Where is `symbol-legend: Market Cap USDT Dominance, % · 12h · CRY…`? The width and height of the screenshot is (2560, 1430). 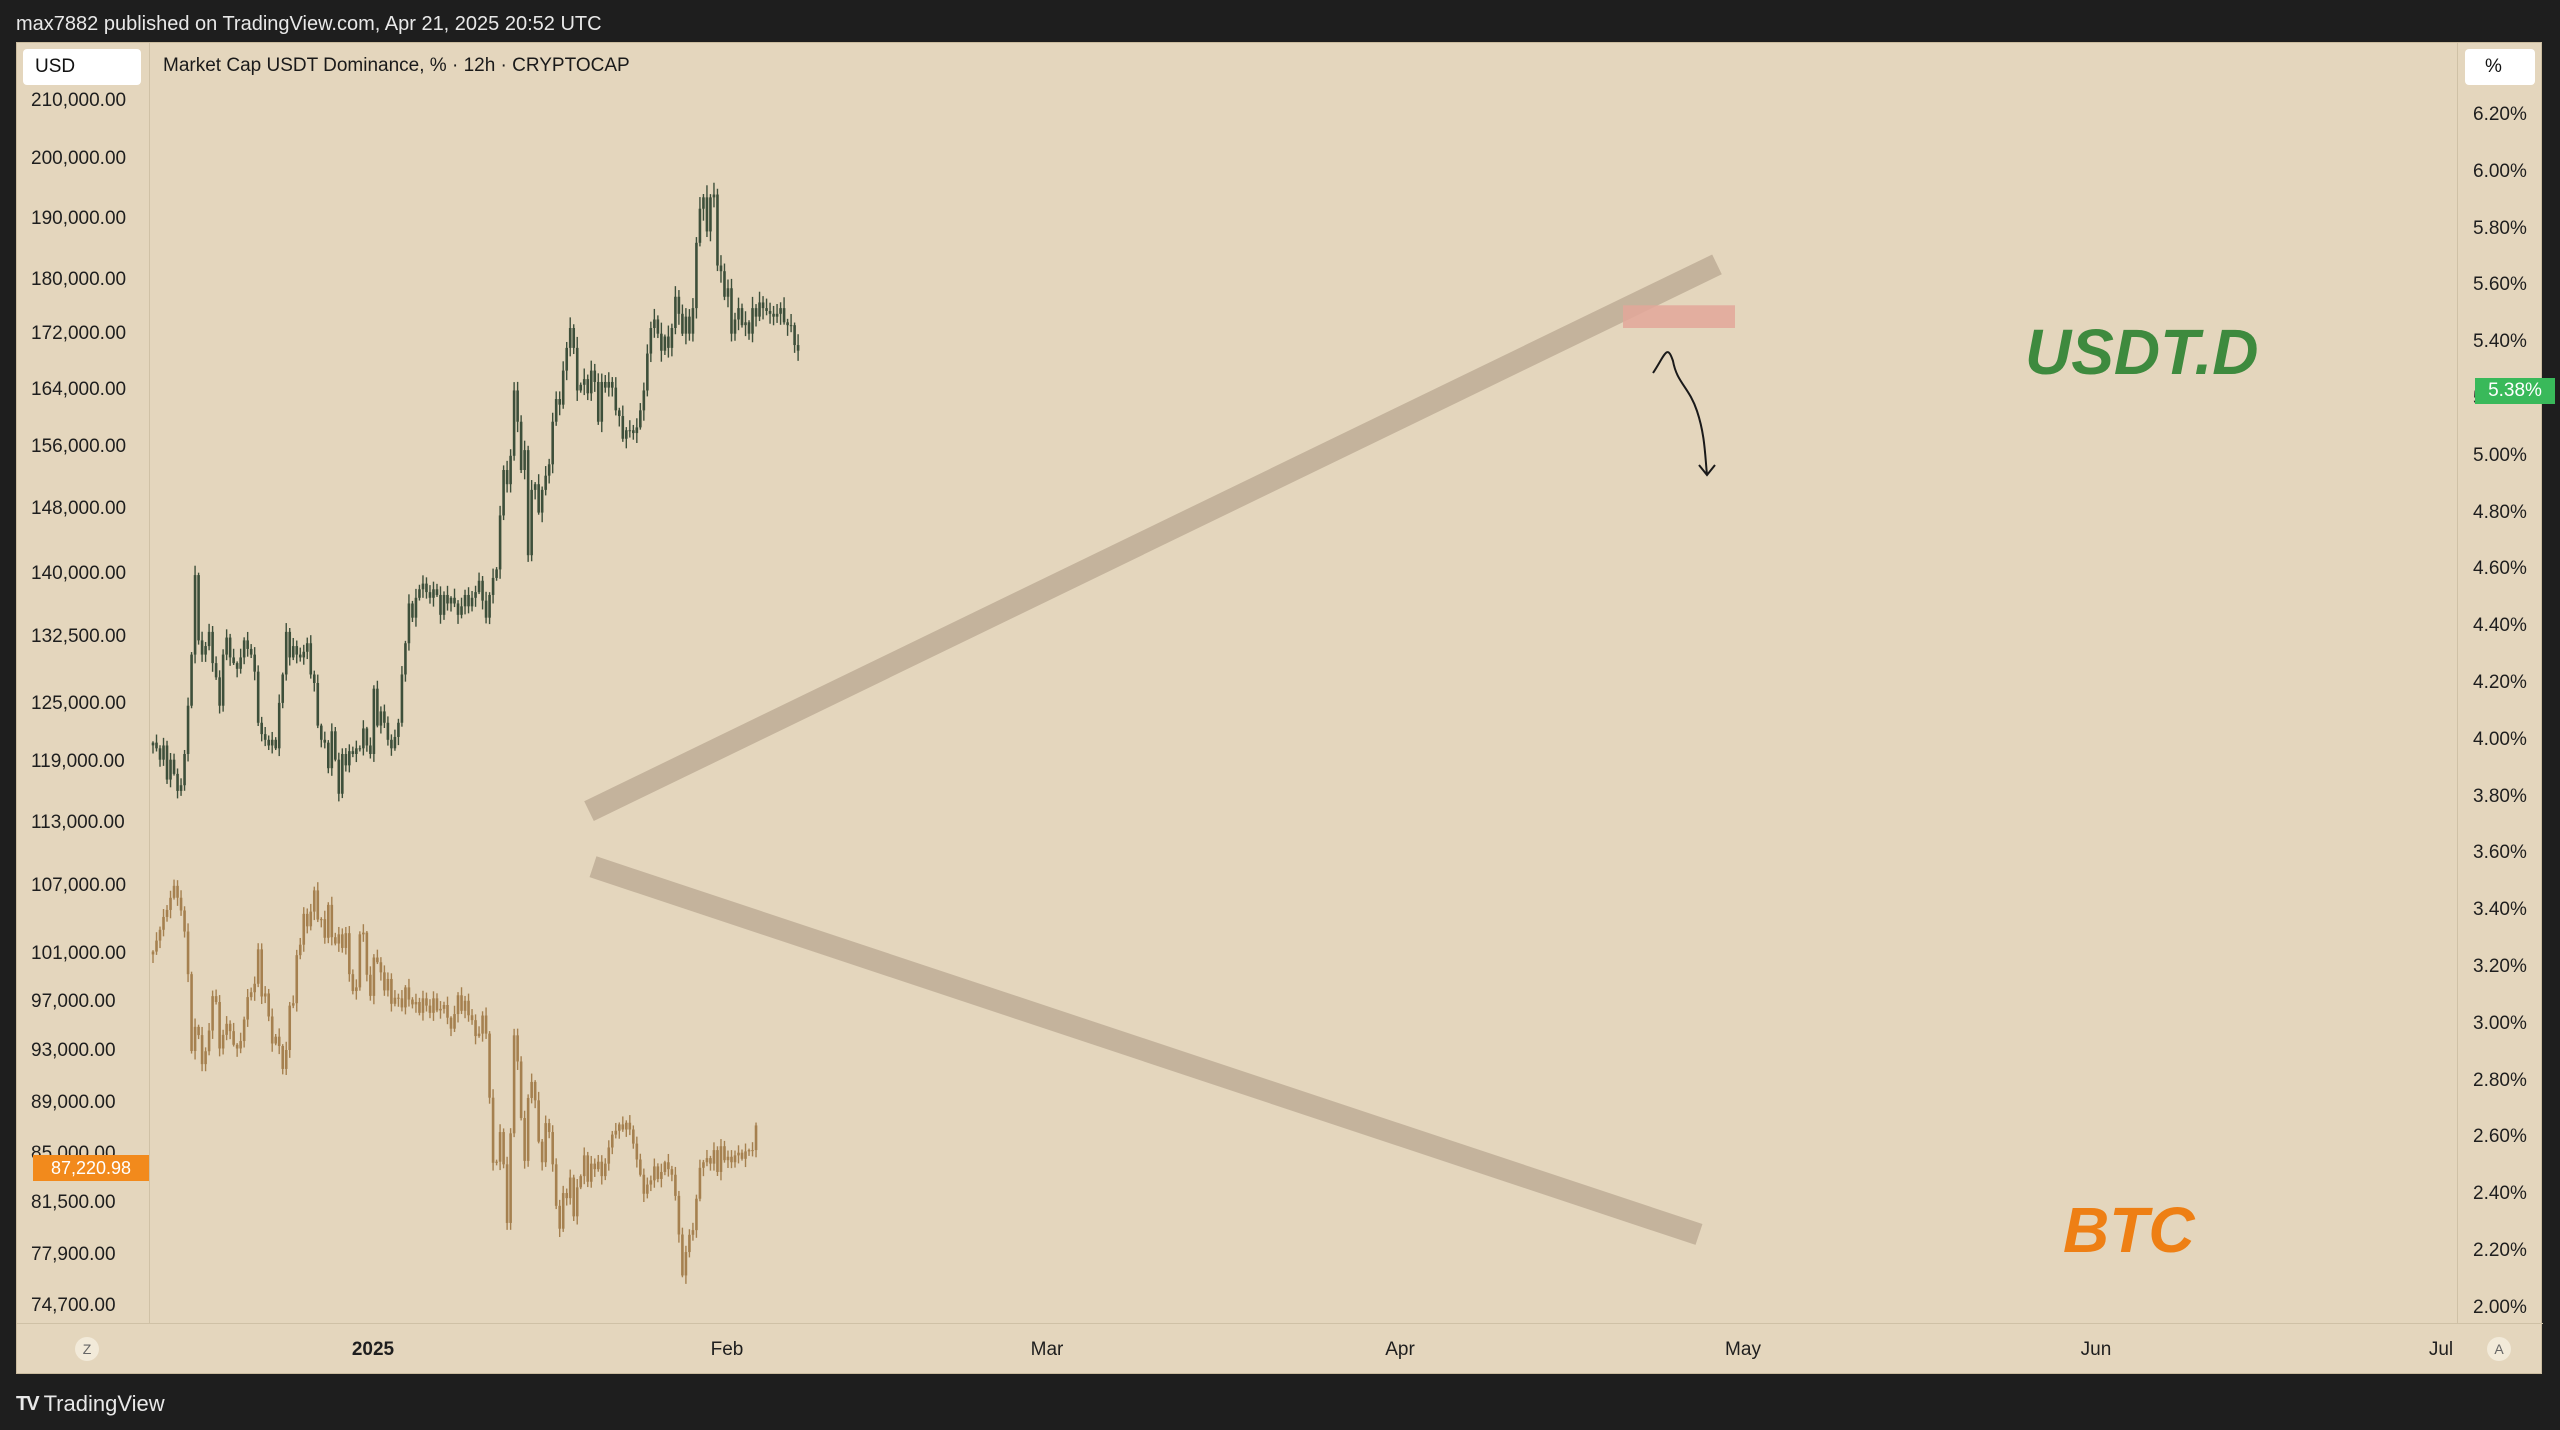
symbol-legend: Market Cap USDT Dominance, % · 12h · CRY… is located at coordinates (396, 65).